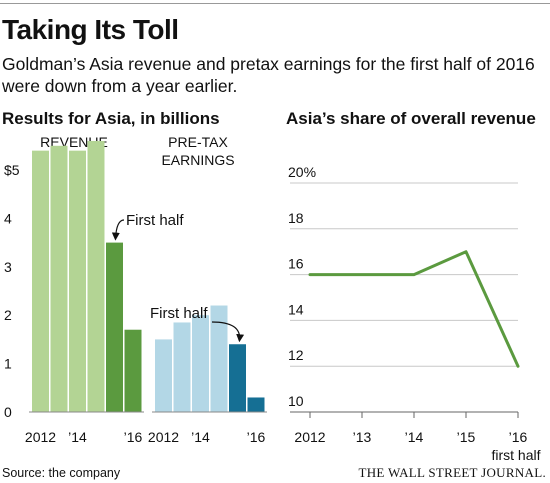  I want to click on line-panel-title: Asia’s share of overall revenue, so click(411, 118).